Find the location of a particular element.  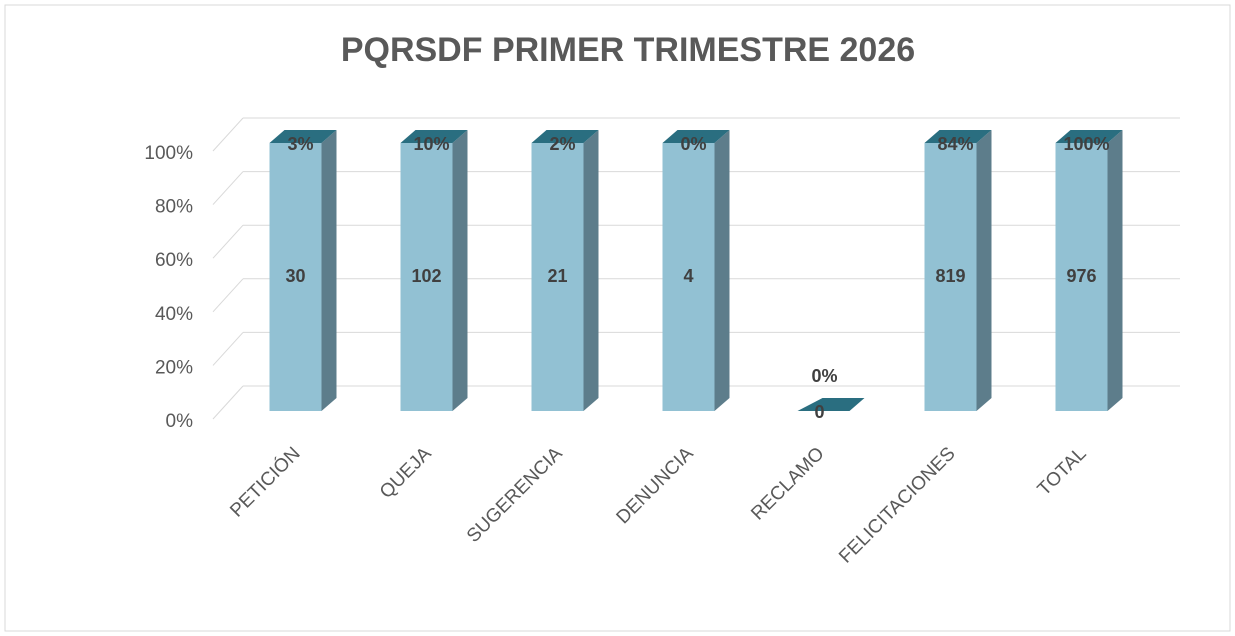

y-tick-label: 80% is located at coordinates (174, 207).